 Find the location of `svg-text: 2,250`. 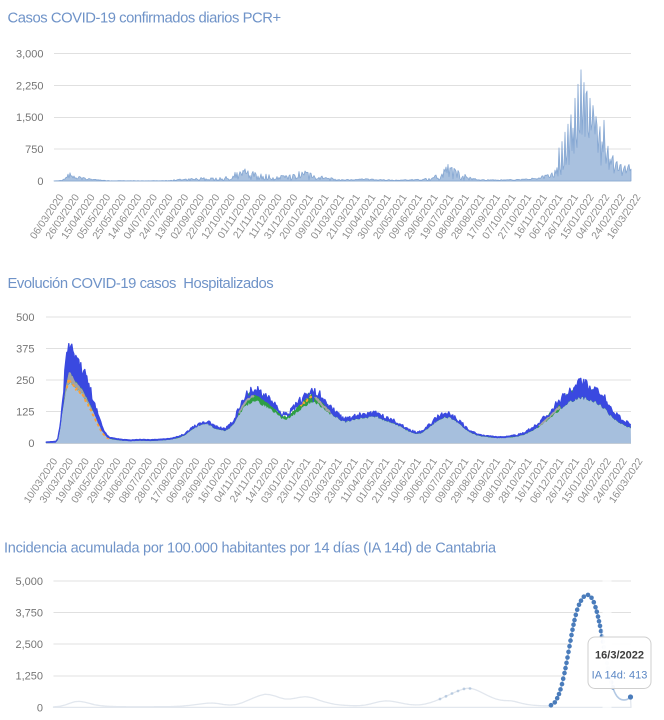

svg-text: 2,250 is located at coordinates (30, 86).